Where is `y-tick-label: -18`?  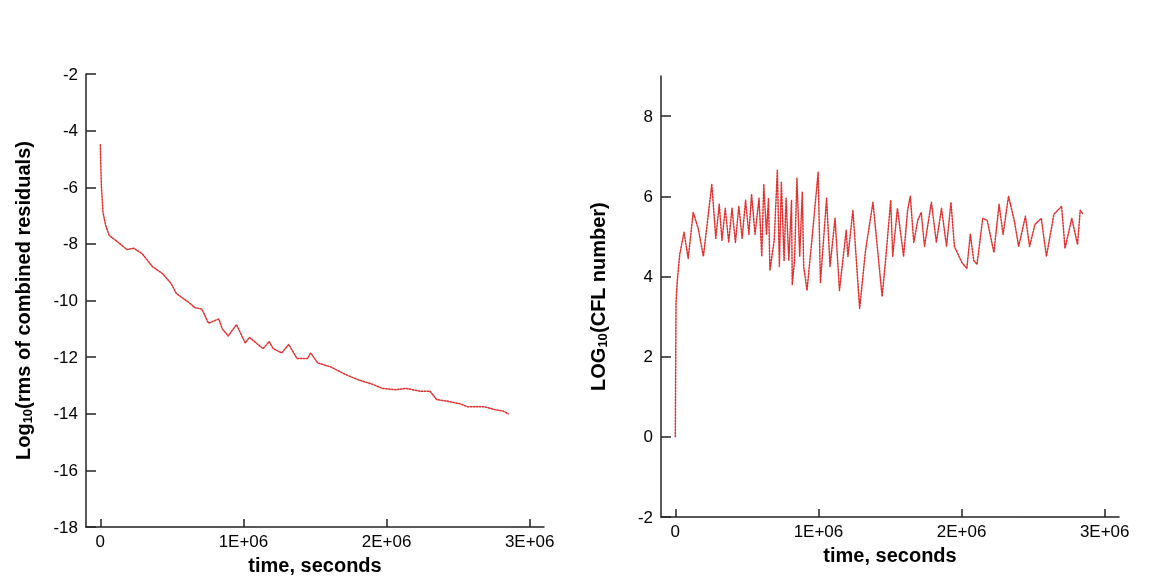 y-tick-label: -18 is located at coordinates (65, 527).